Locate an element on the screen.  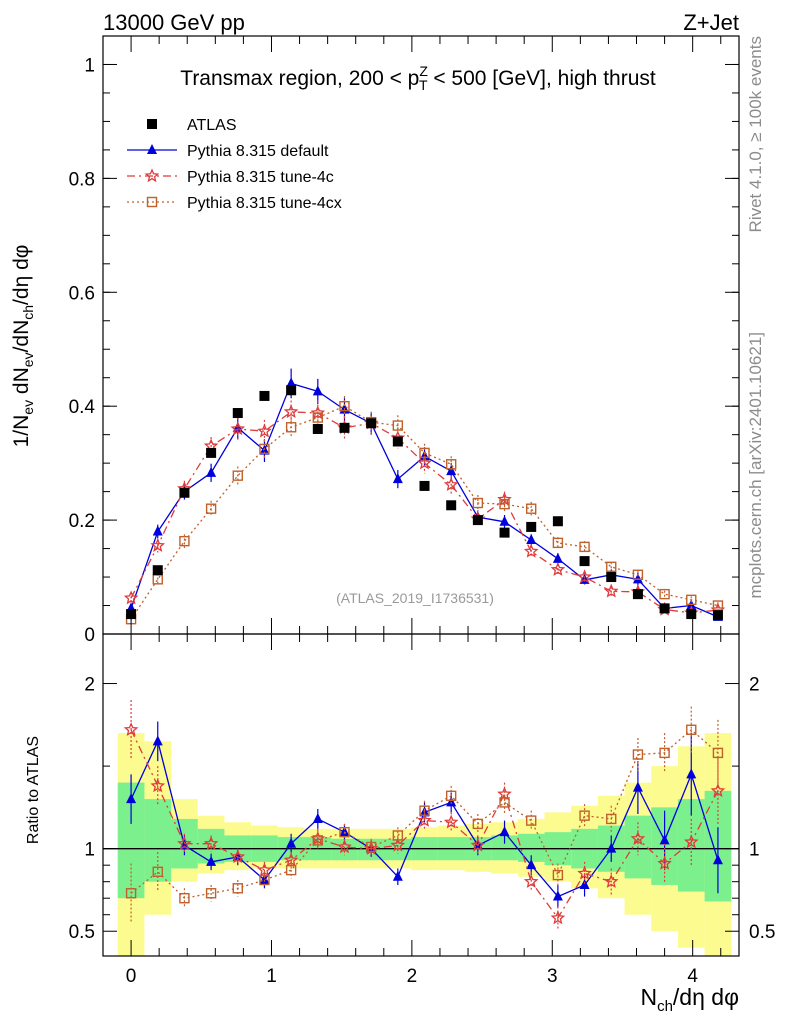
title-text-after: < 500 [GeV], high thrust is located at coordinates (542, 78).